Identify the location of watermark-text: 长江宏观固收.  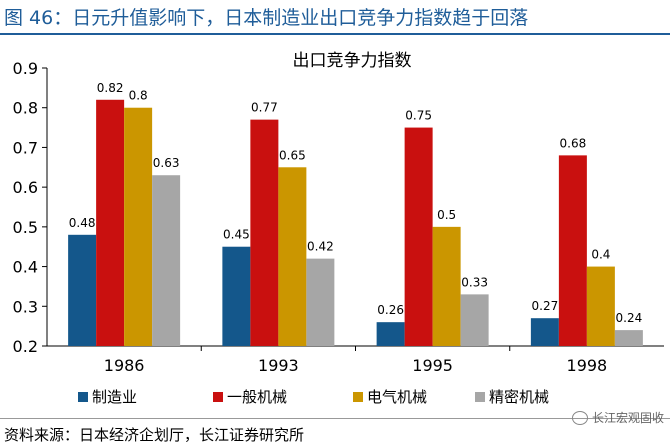
(627, 418).